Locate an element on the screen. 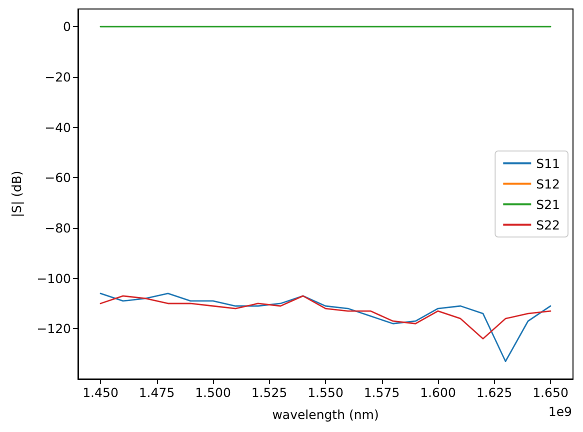 This screenshot has height=432, width=583. y-tick-label: −60 is located at coordinates (58, 178).